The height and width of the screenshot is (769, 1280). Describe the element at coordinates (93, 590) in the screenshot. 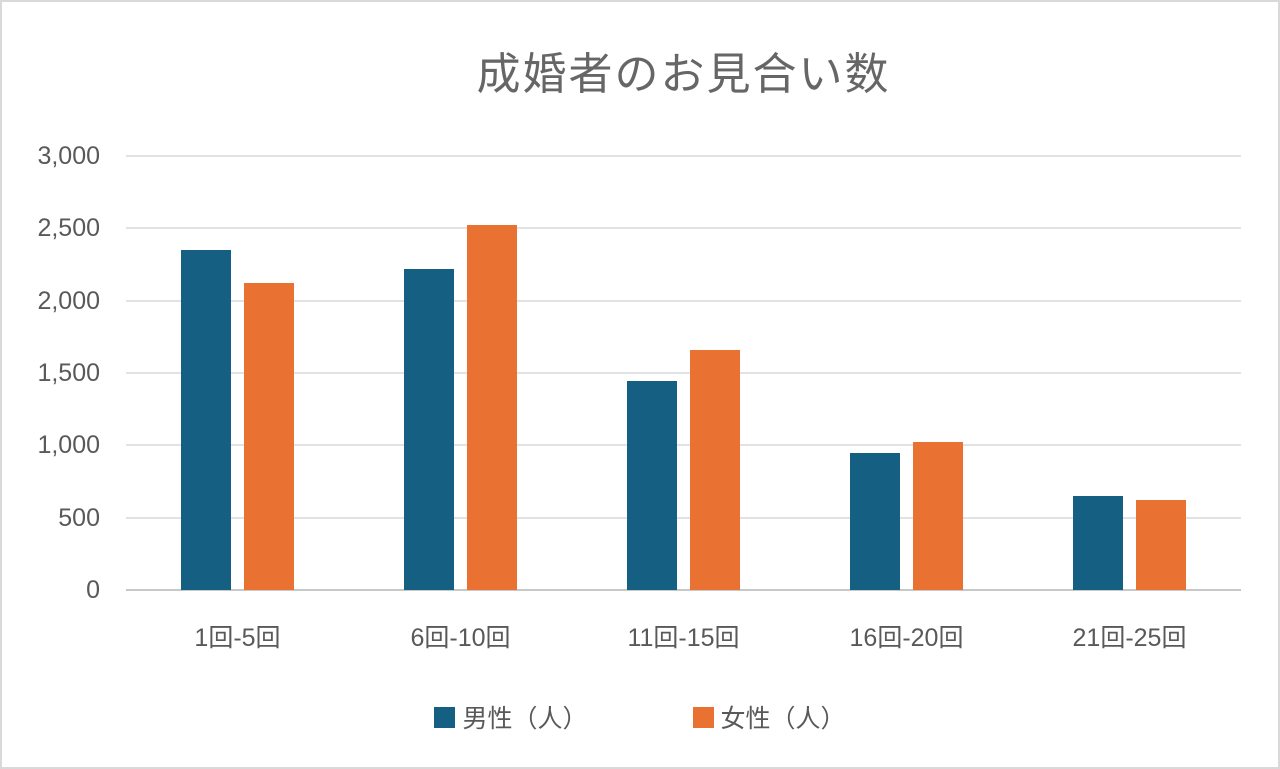

I see `y-tick-label: 0` at that location.